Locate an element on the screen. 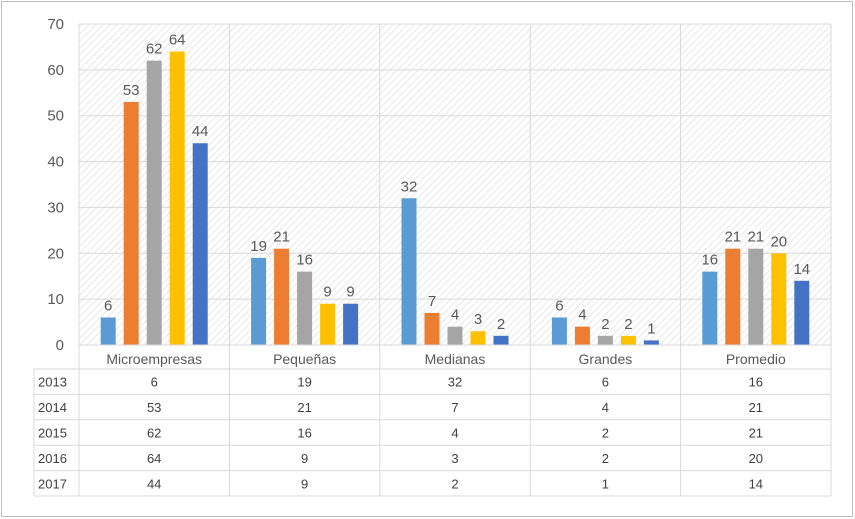 The width and height of the screenshot is (855, 519). y-tick-label: 70 is located at coordinates (55, 24).